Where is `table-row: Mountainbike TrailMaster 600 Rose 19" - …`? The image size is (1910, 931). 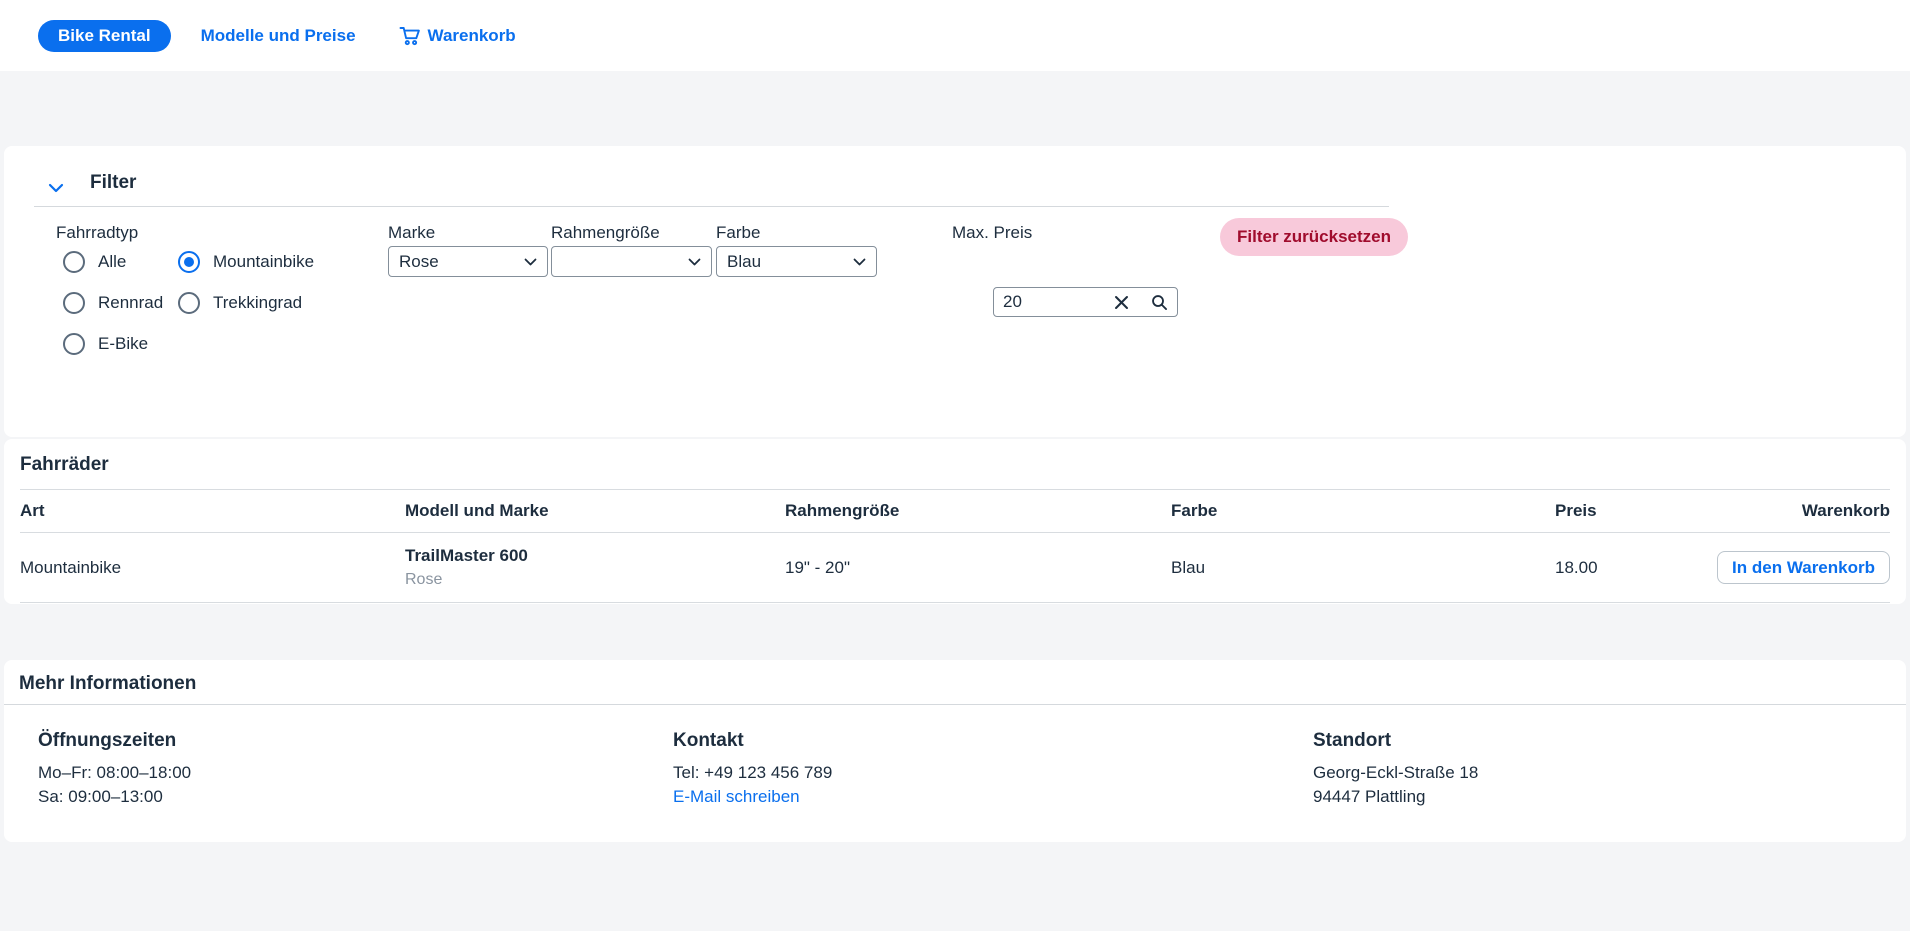 table-row: Mountainbike TrailMaster 600 Rose 19" - … is located at coordinates (955, 568).